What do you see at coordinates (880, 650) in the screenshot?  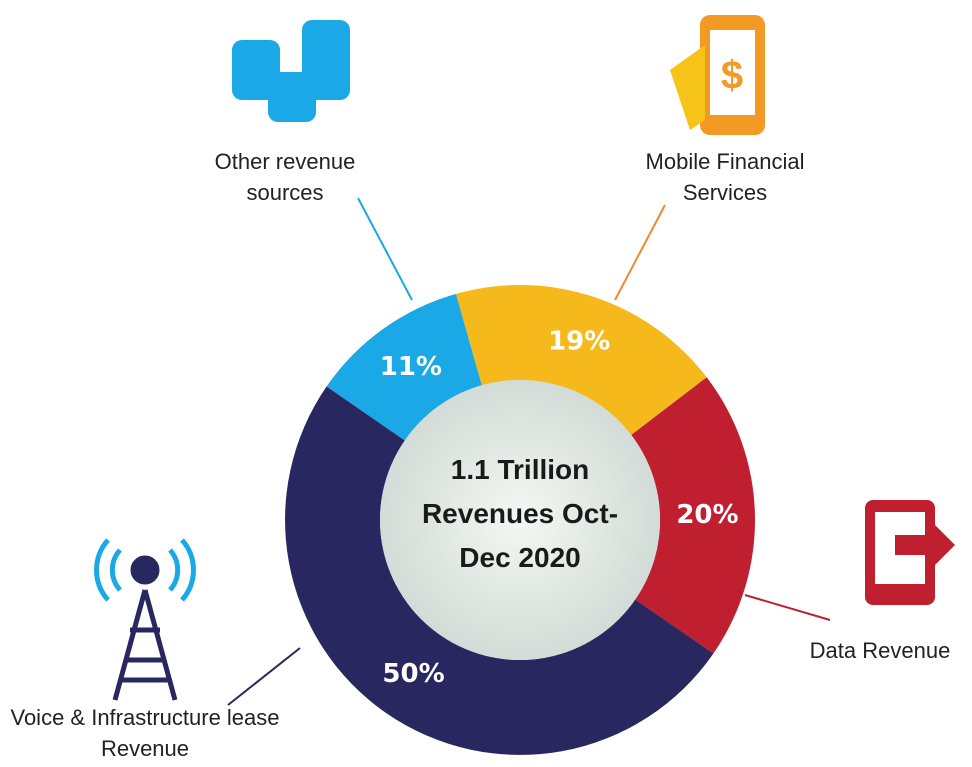 I see `category-label: Data Revenue` at bounding box center [880, 650].